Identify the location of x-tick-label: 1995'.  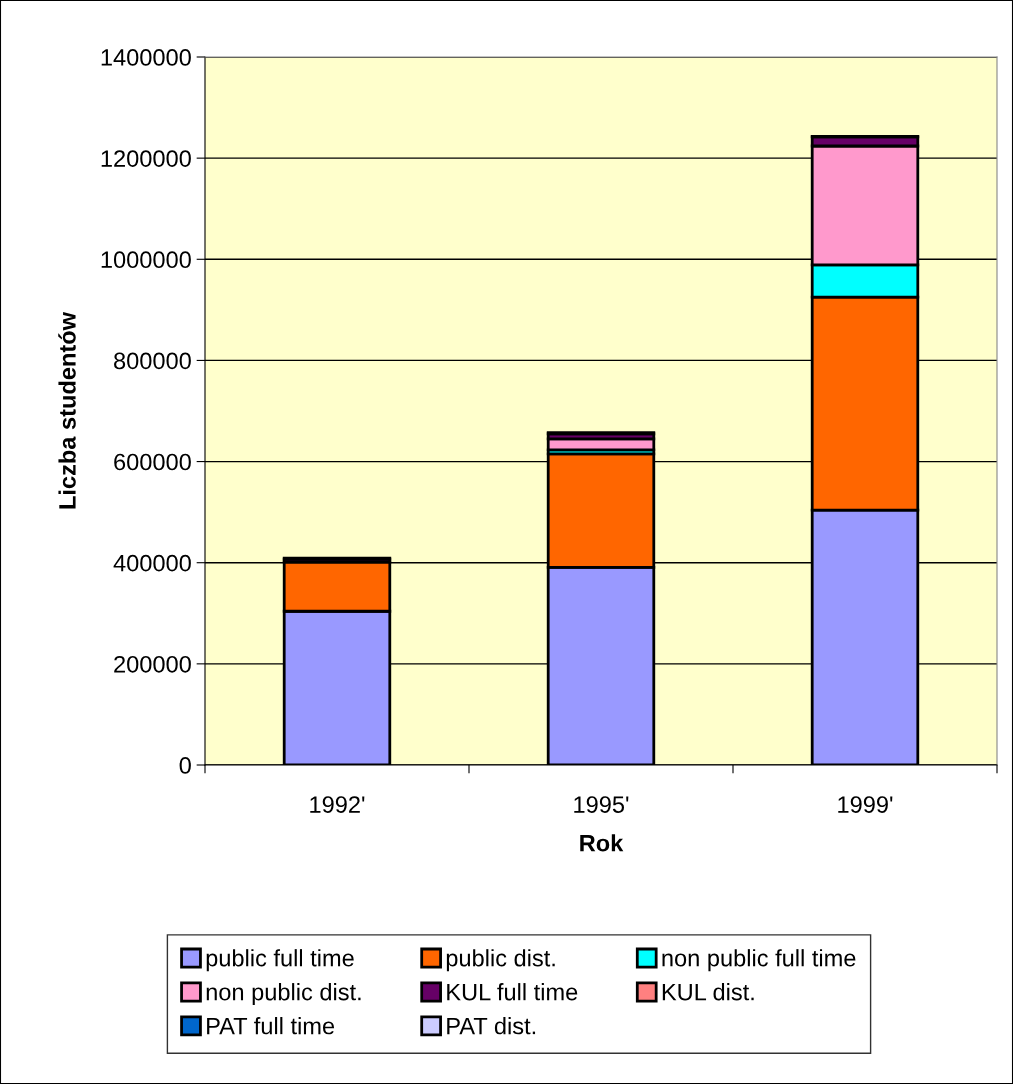
(601, 804).